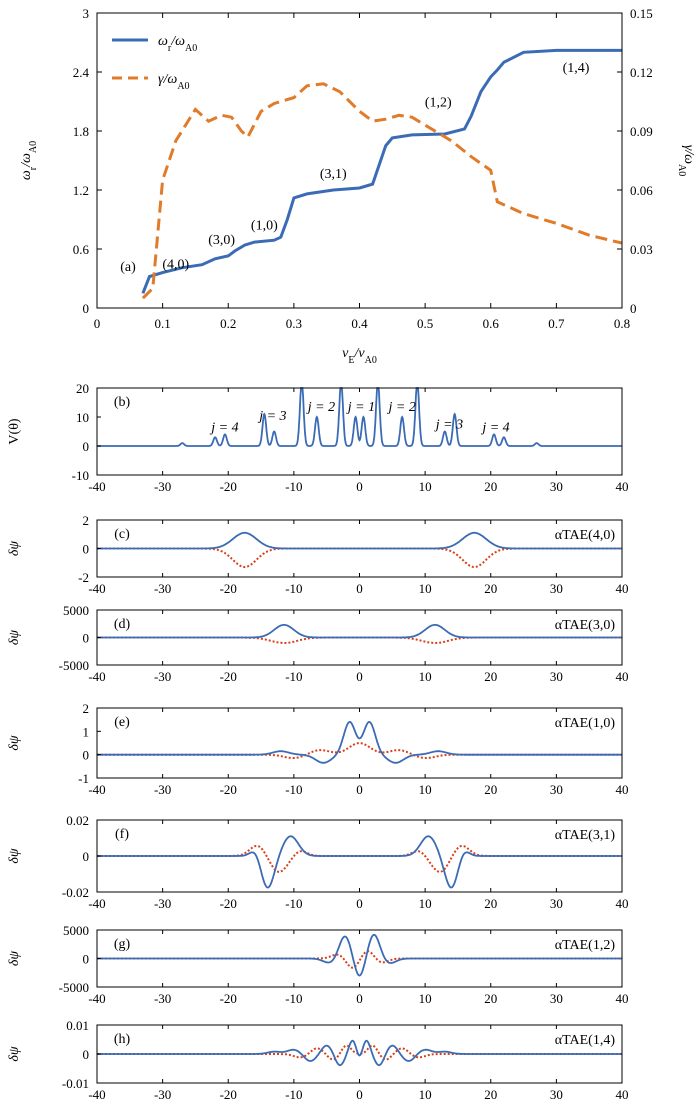 Image resolution: width=700 pixels, height=1110 pixels. Describe the element at coordinates (491, 323) in the screenshot. I see `x-tick-label: 0.6` at that location.